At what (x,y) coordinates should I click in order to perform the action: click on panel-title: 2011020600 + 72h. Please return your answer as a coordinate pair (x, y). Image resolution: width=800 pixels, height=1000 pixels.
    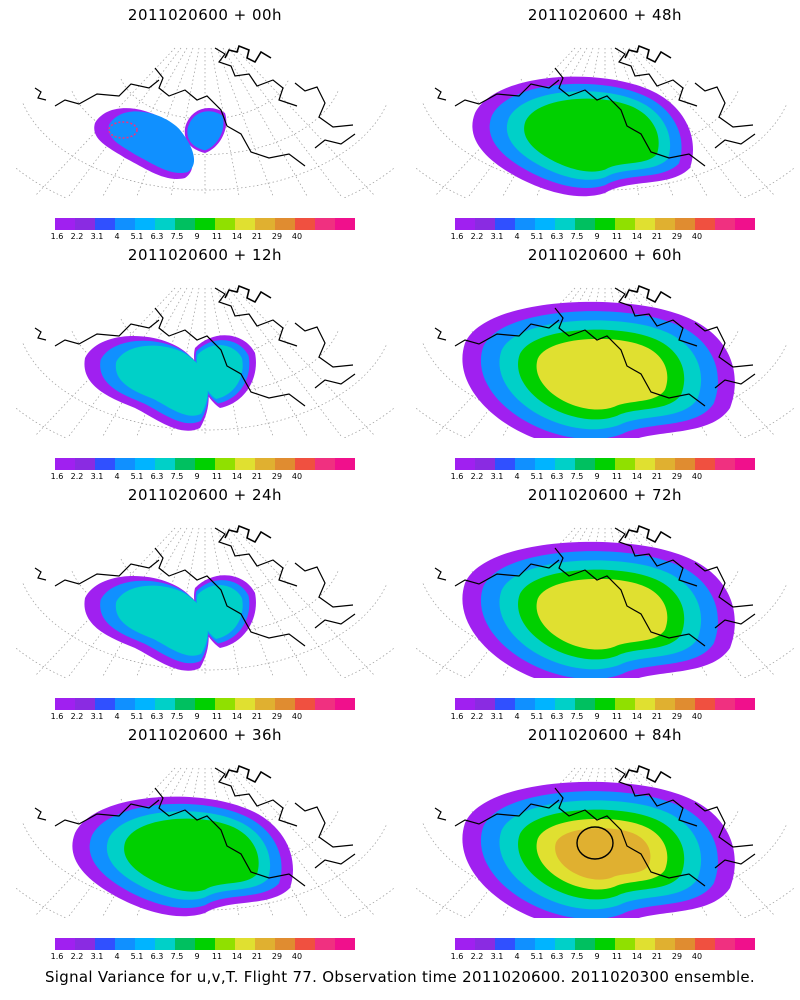
    Looking at the image, I should click on (605, 495).